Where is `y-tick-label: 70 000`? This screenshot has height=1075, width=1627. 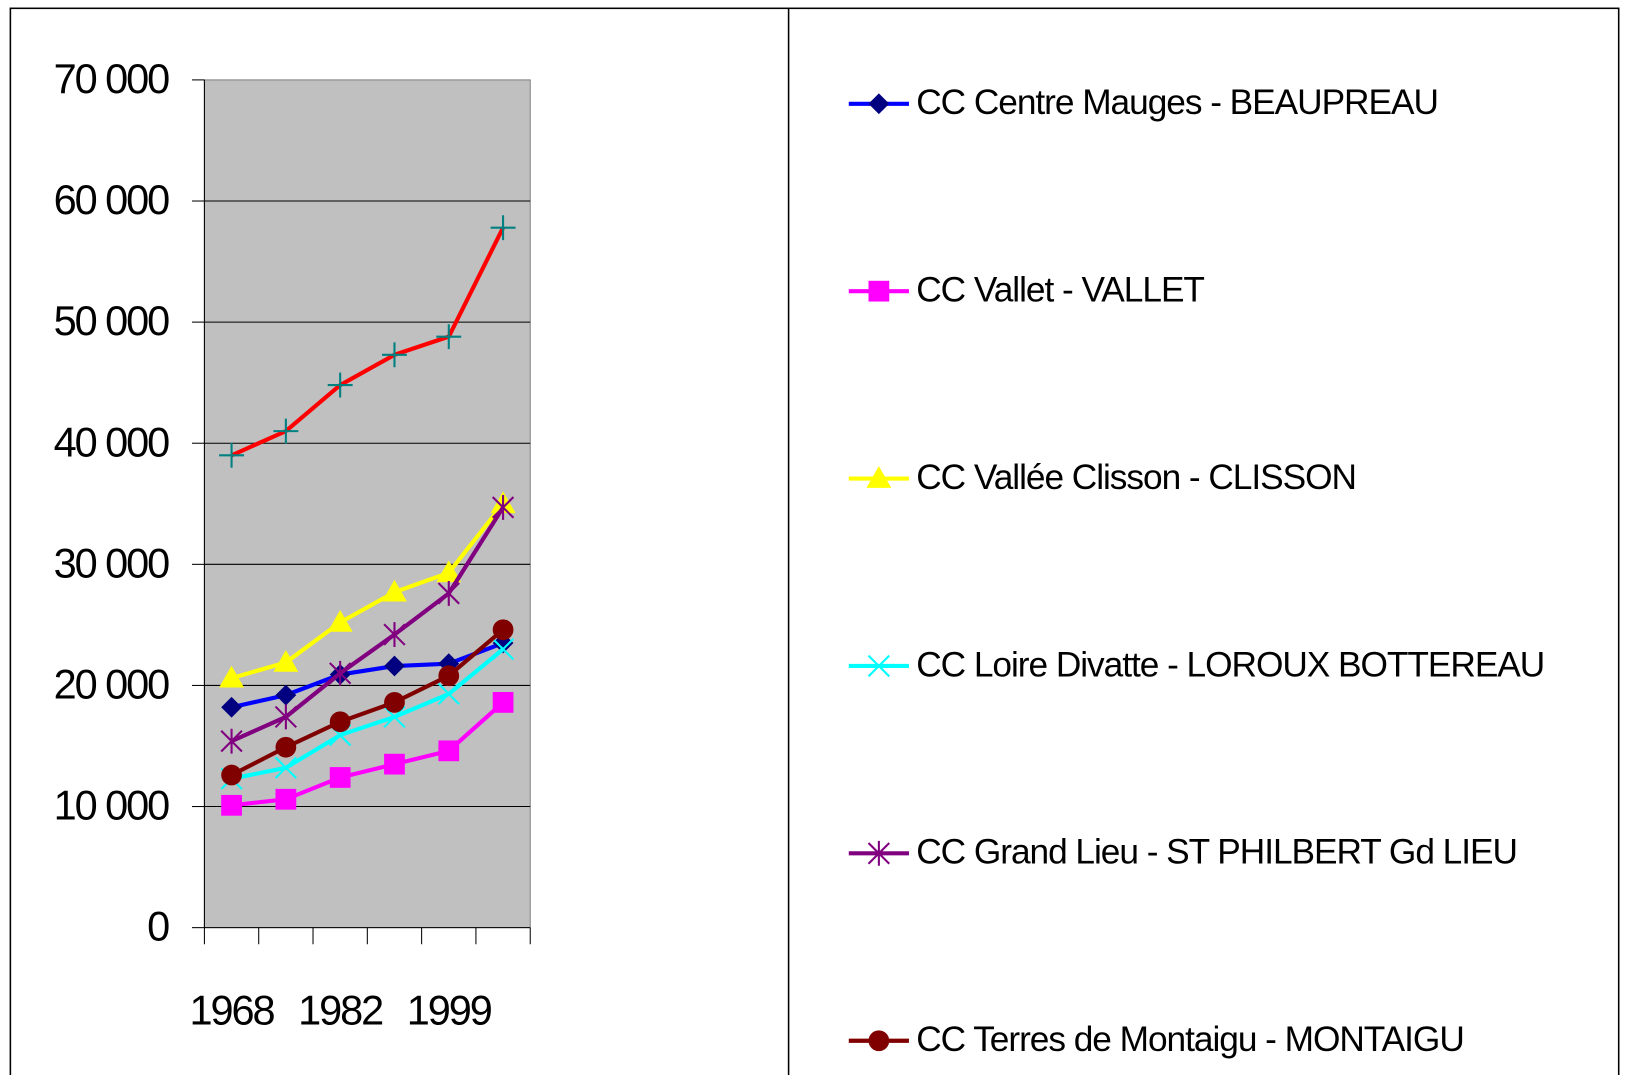 y-tick-label: 70 000 is located at coordinates (111, 78).